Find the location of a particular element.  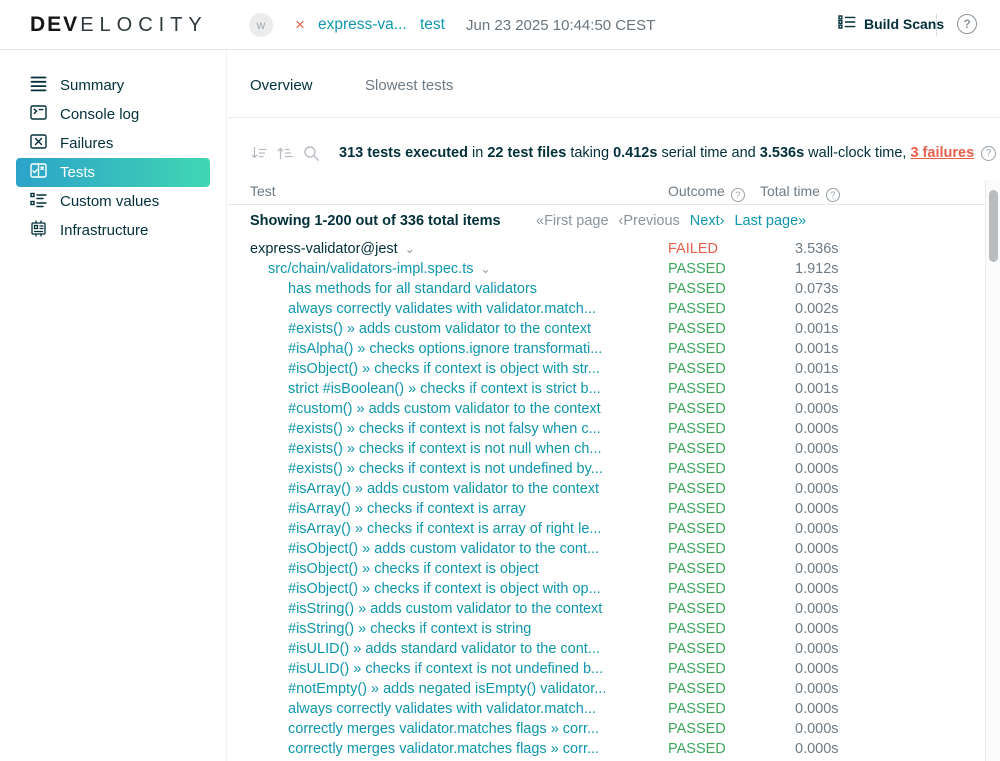

column-header-outcome: Outcome? is located at coordinates (706, 192).